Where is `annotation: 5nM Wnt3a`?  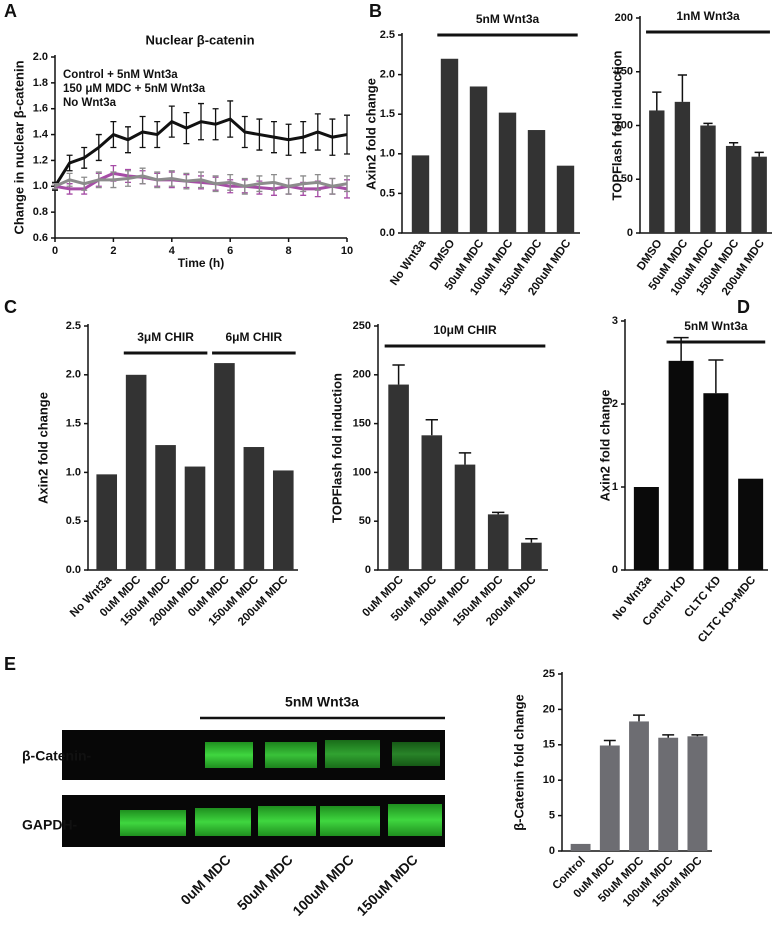 annotation: 5nM Wnt3a is located at coordinates (508, 19).